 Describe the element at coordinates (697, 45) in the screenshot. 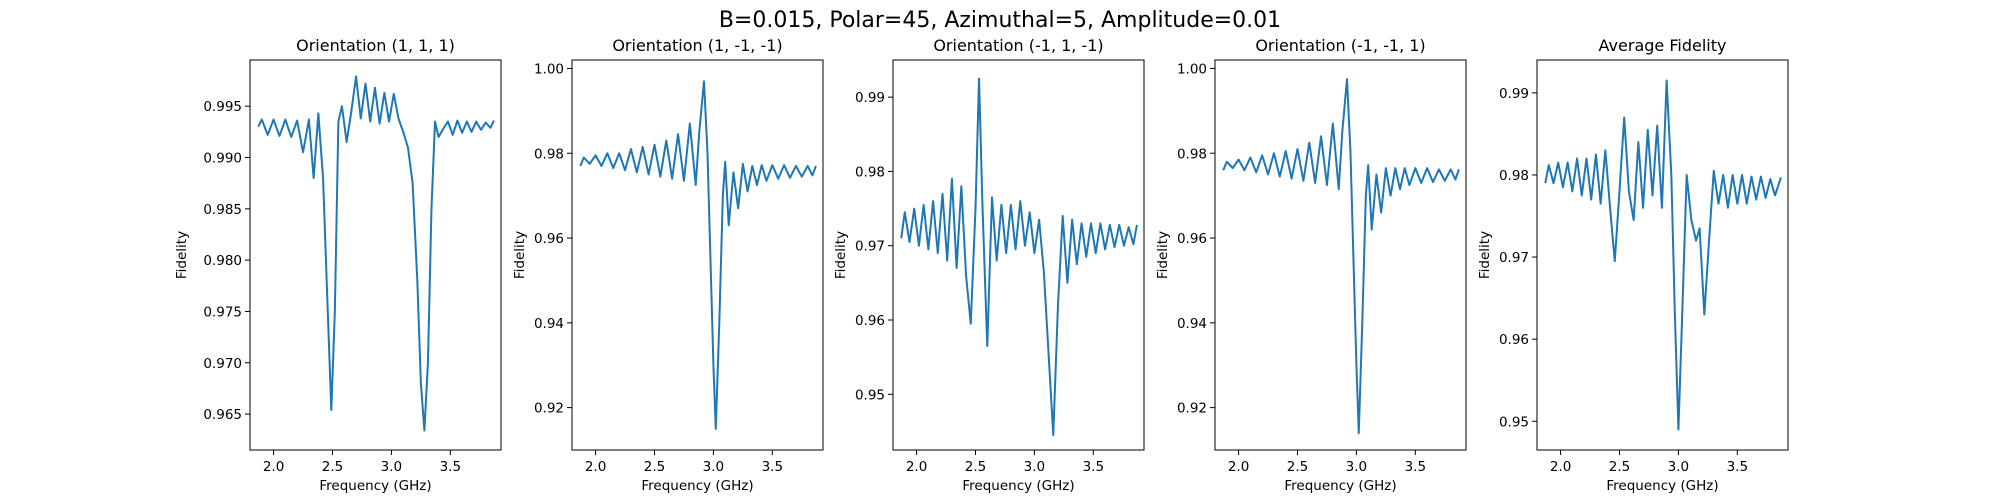

I see `subplot-title: Orientation (1, -1, -1)` at that location.